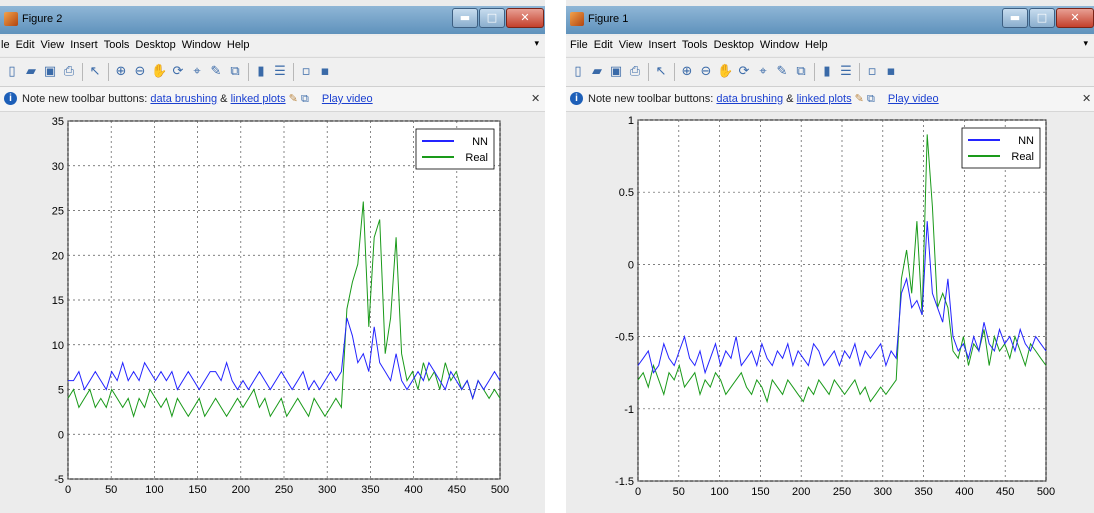  Describe the element at coordinates (241, 490) in the screenshot. I see `x-tick-label: 200` at that location.